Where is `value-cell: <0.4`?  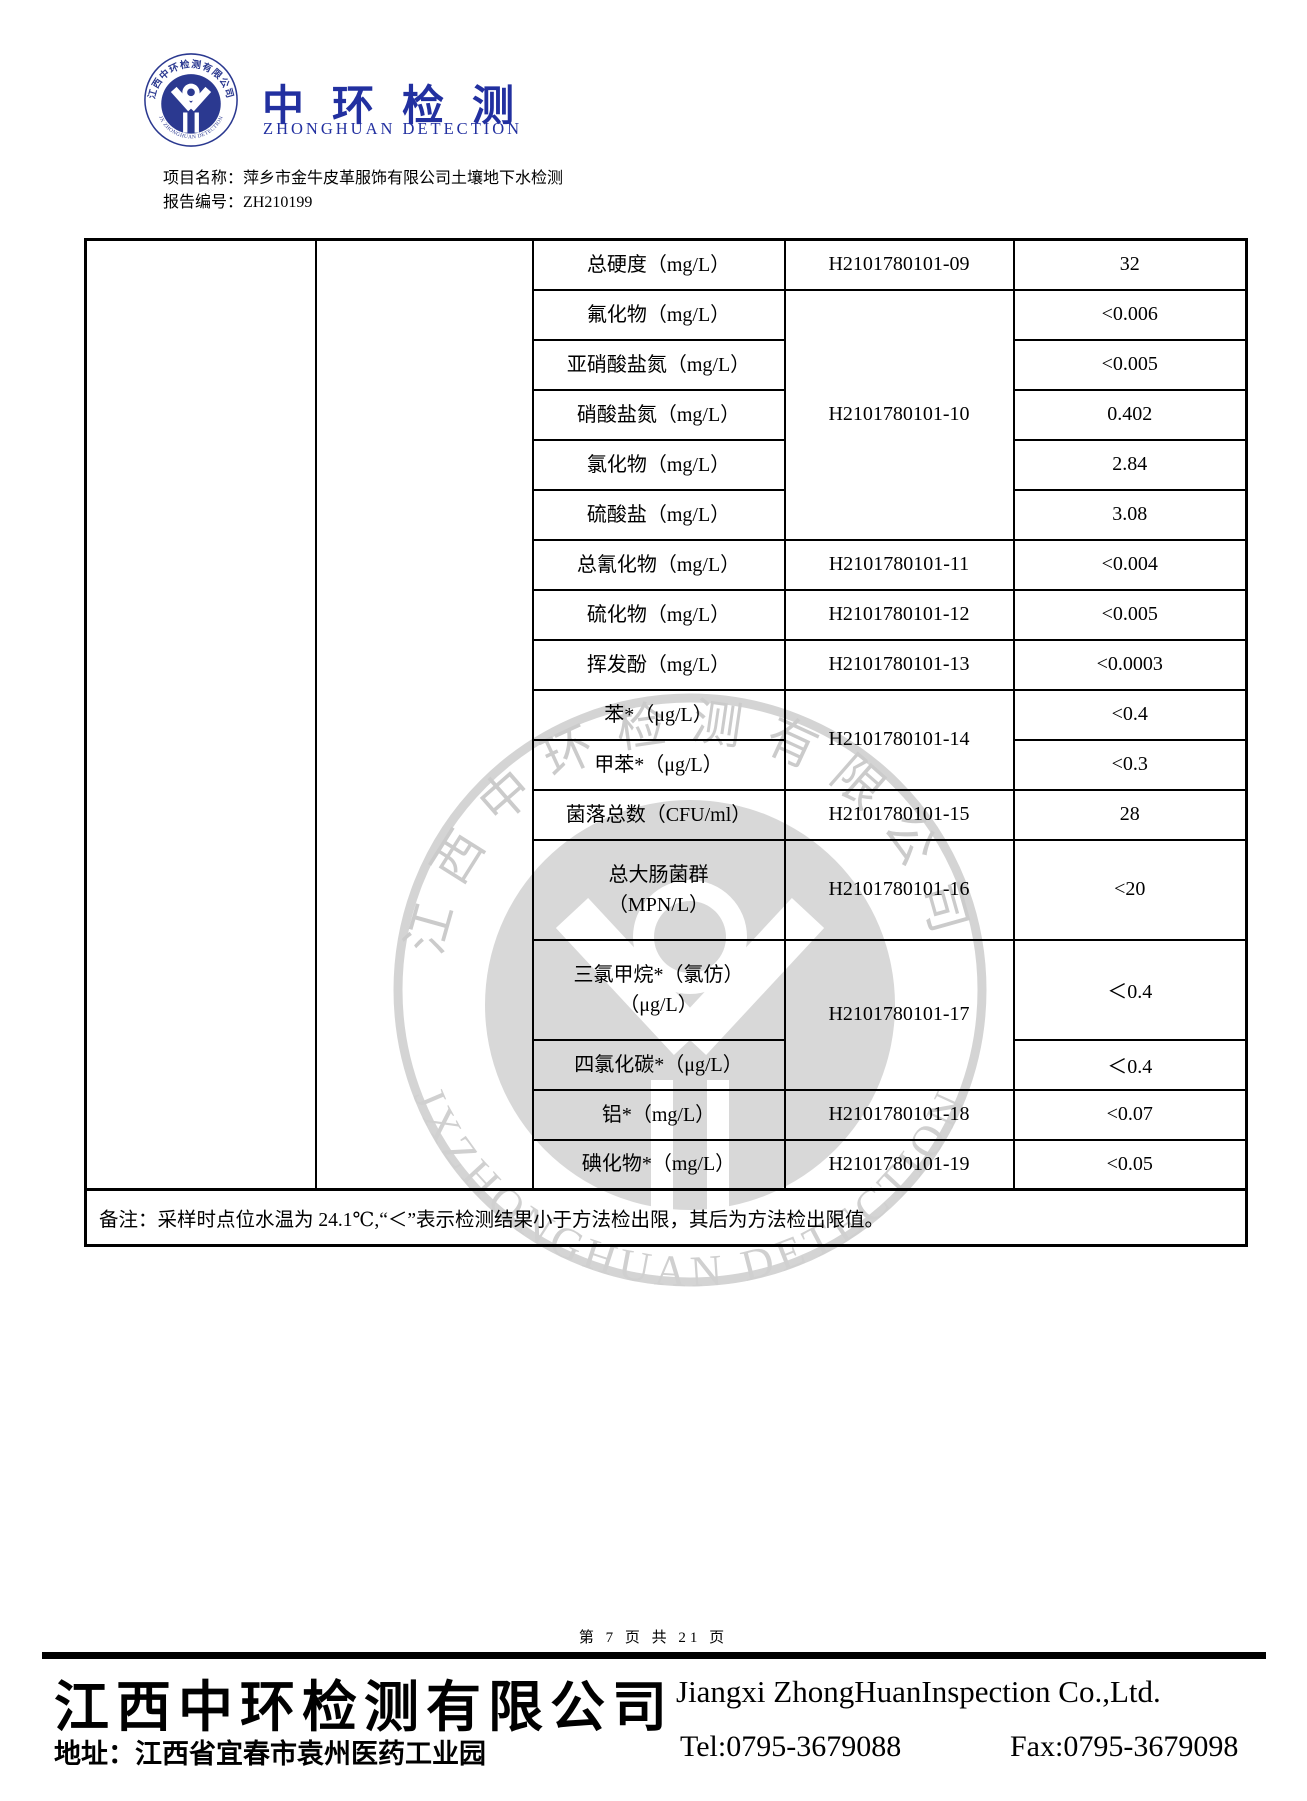 value-cell: <0.4 is located at coordinates (1130, 714).